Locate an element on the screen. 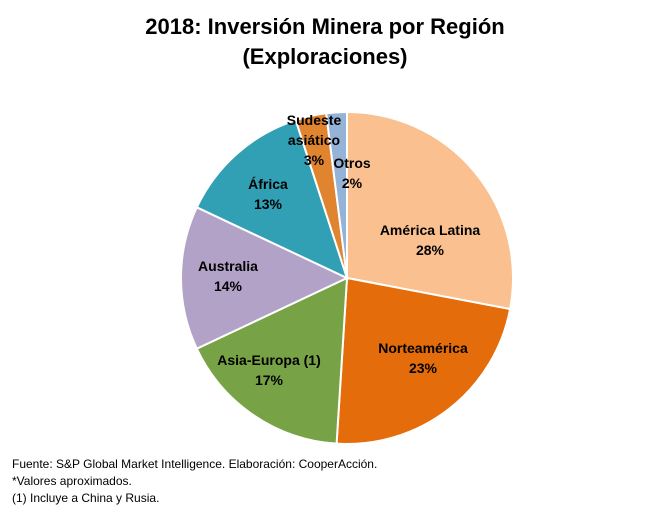 The width and height of the screenshot is (650, 515). slice-label-line: Australia is located at coordinates (228, 266).